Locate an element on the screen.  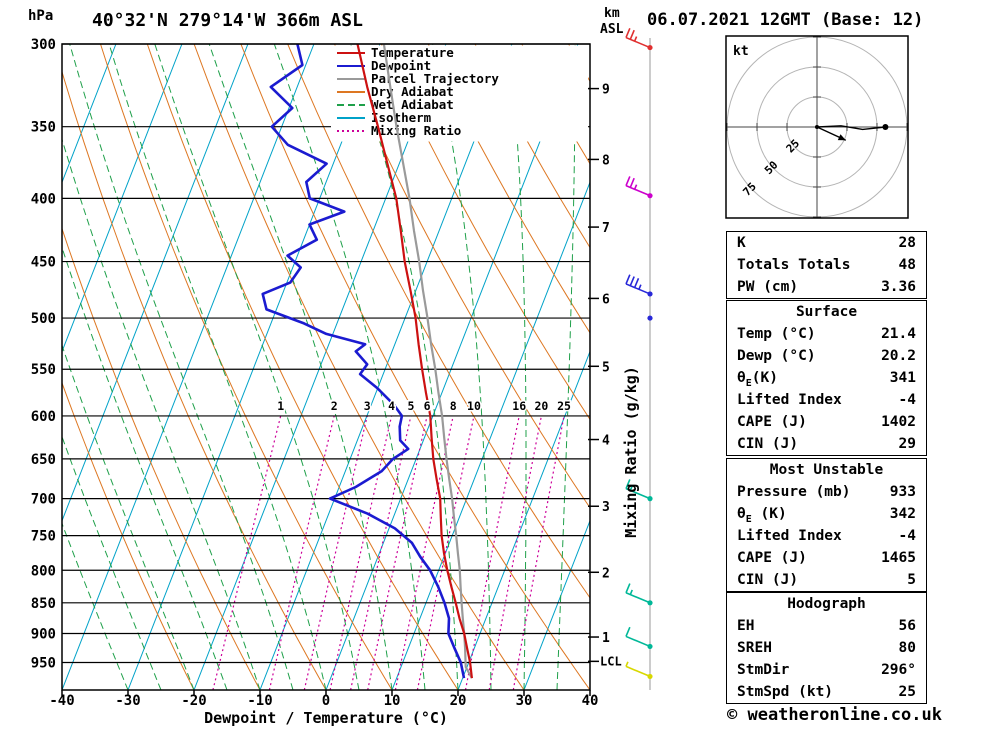
stat-label: θE(K) is located at coordinates (757, 379).